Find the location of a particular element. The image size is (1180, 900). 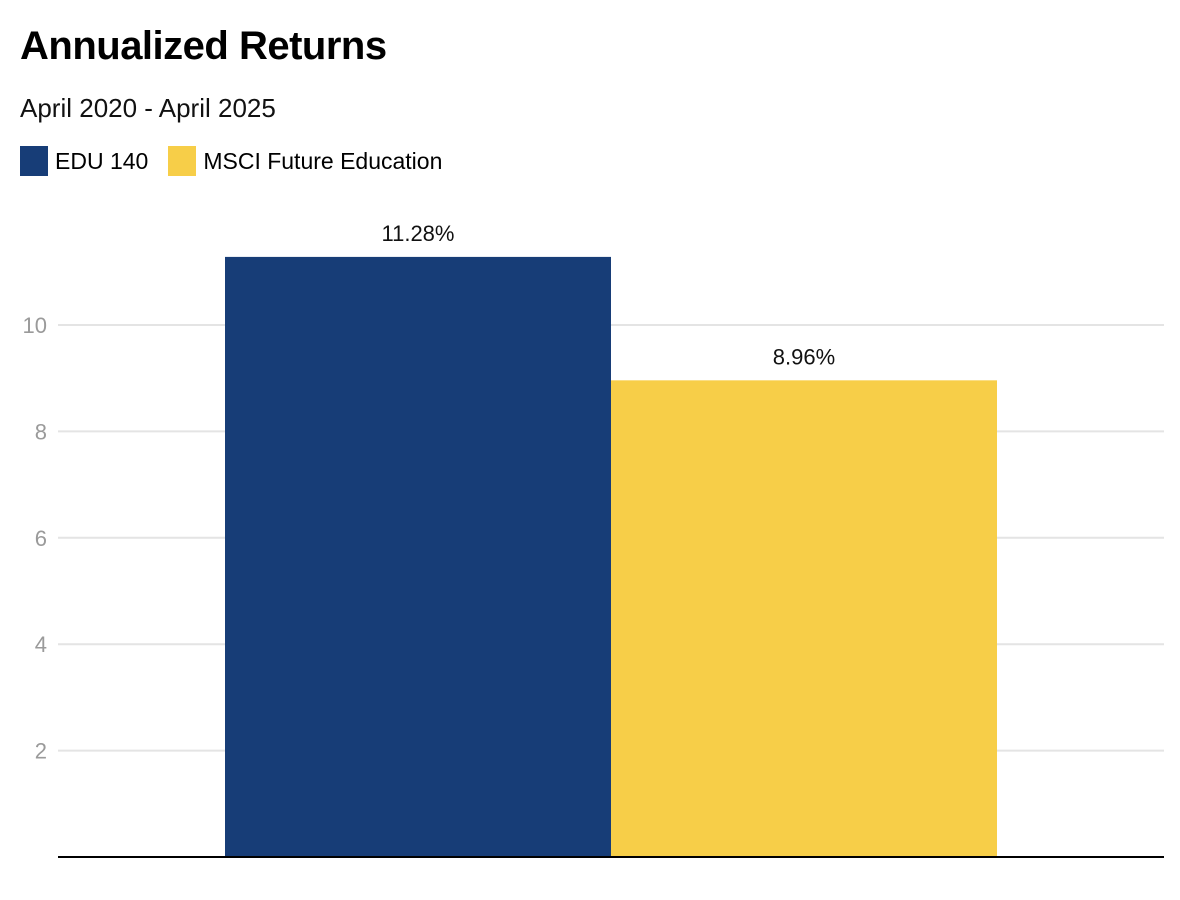

y-tick-label-2: 2 is located at coordinates (41, 751).